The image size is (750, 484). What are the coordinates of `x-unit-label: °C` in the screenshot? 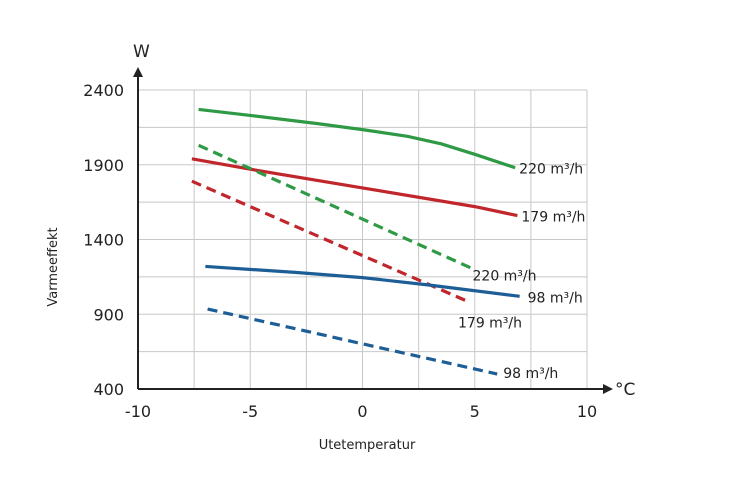 It's located at (625, 390).